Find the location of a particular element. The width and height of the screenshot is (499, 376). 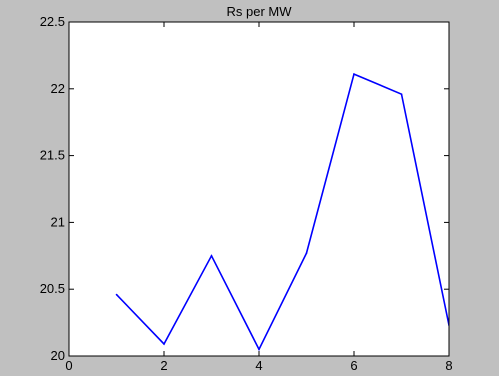

y-tick-label: 21.5 is located at coordinates (52, 155).